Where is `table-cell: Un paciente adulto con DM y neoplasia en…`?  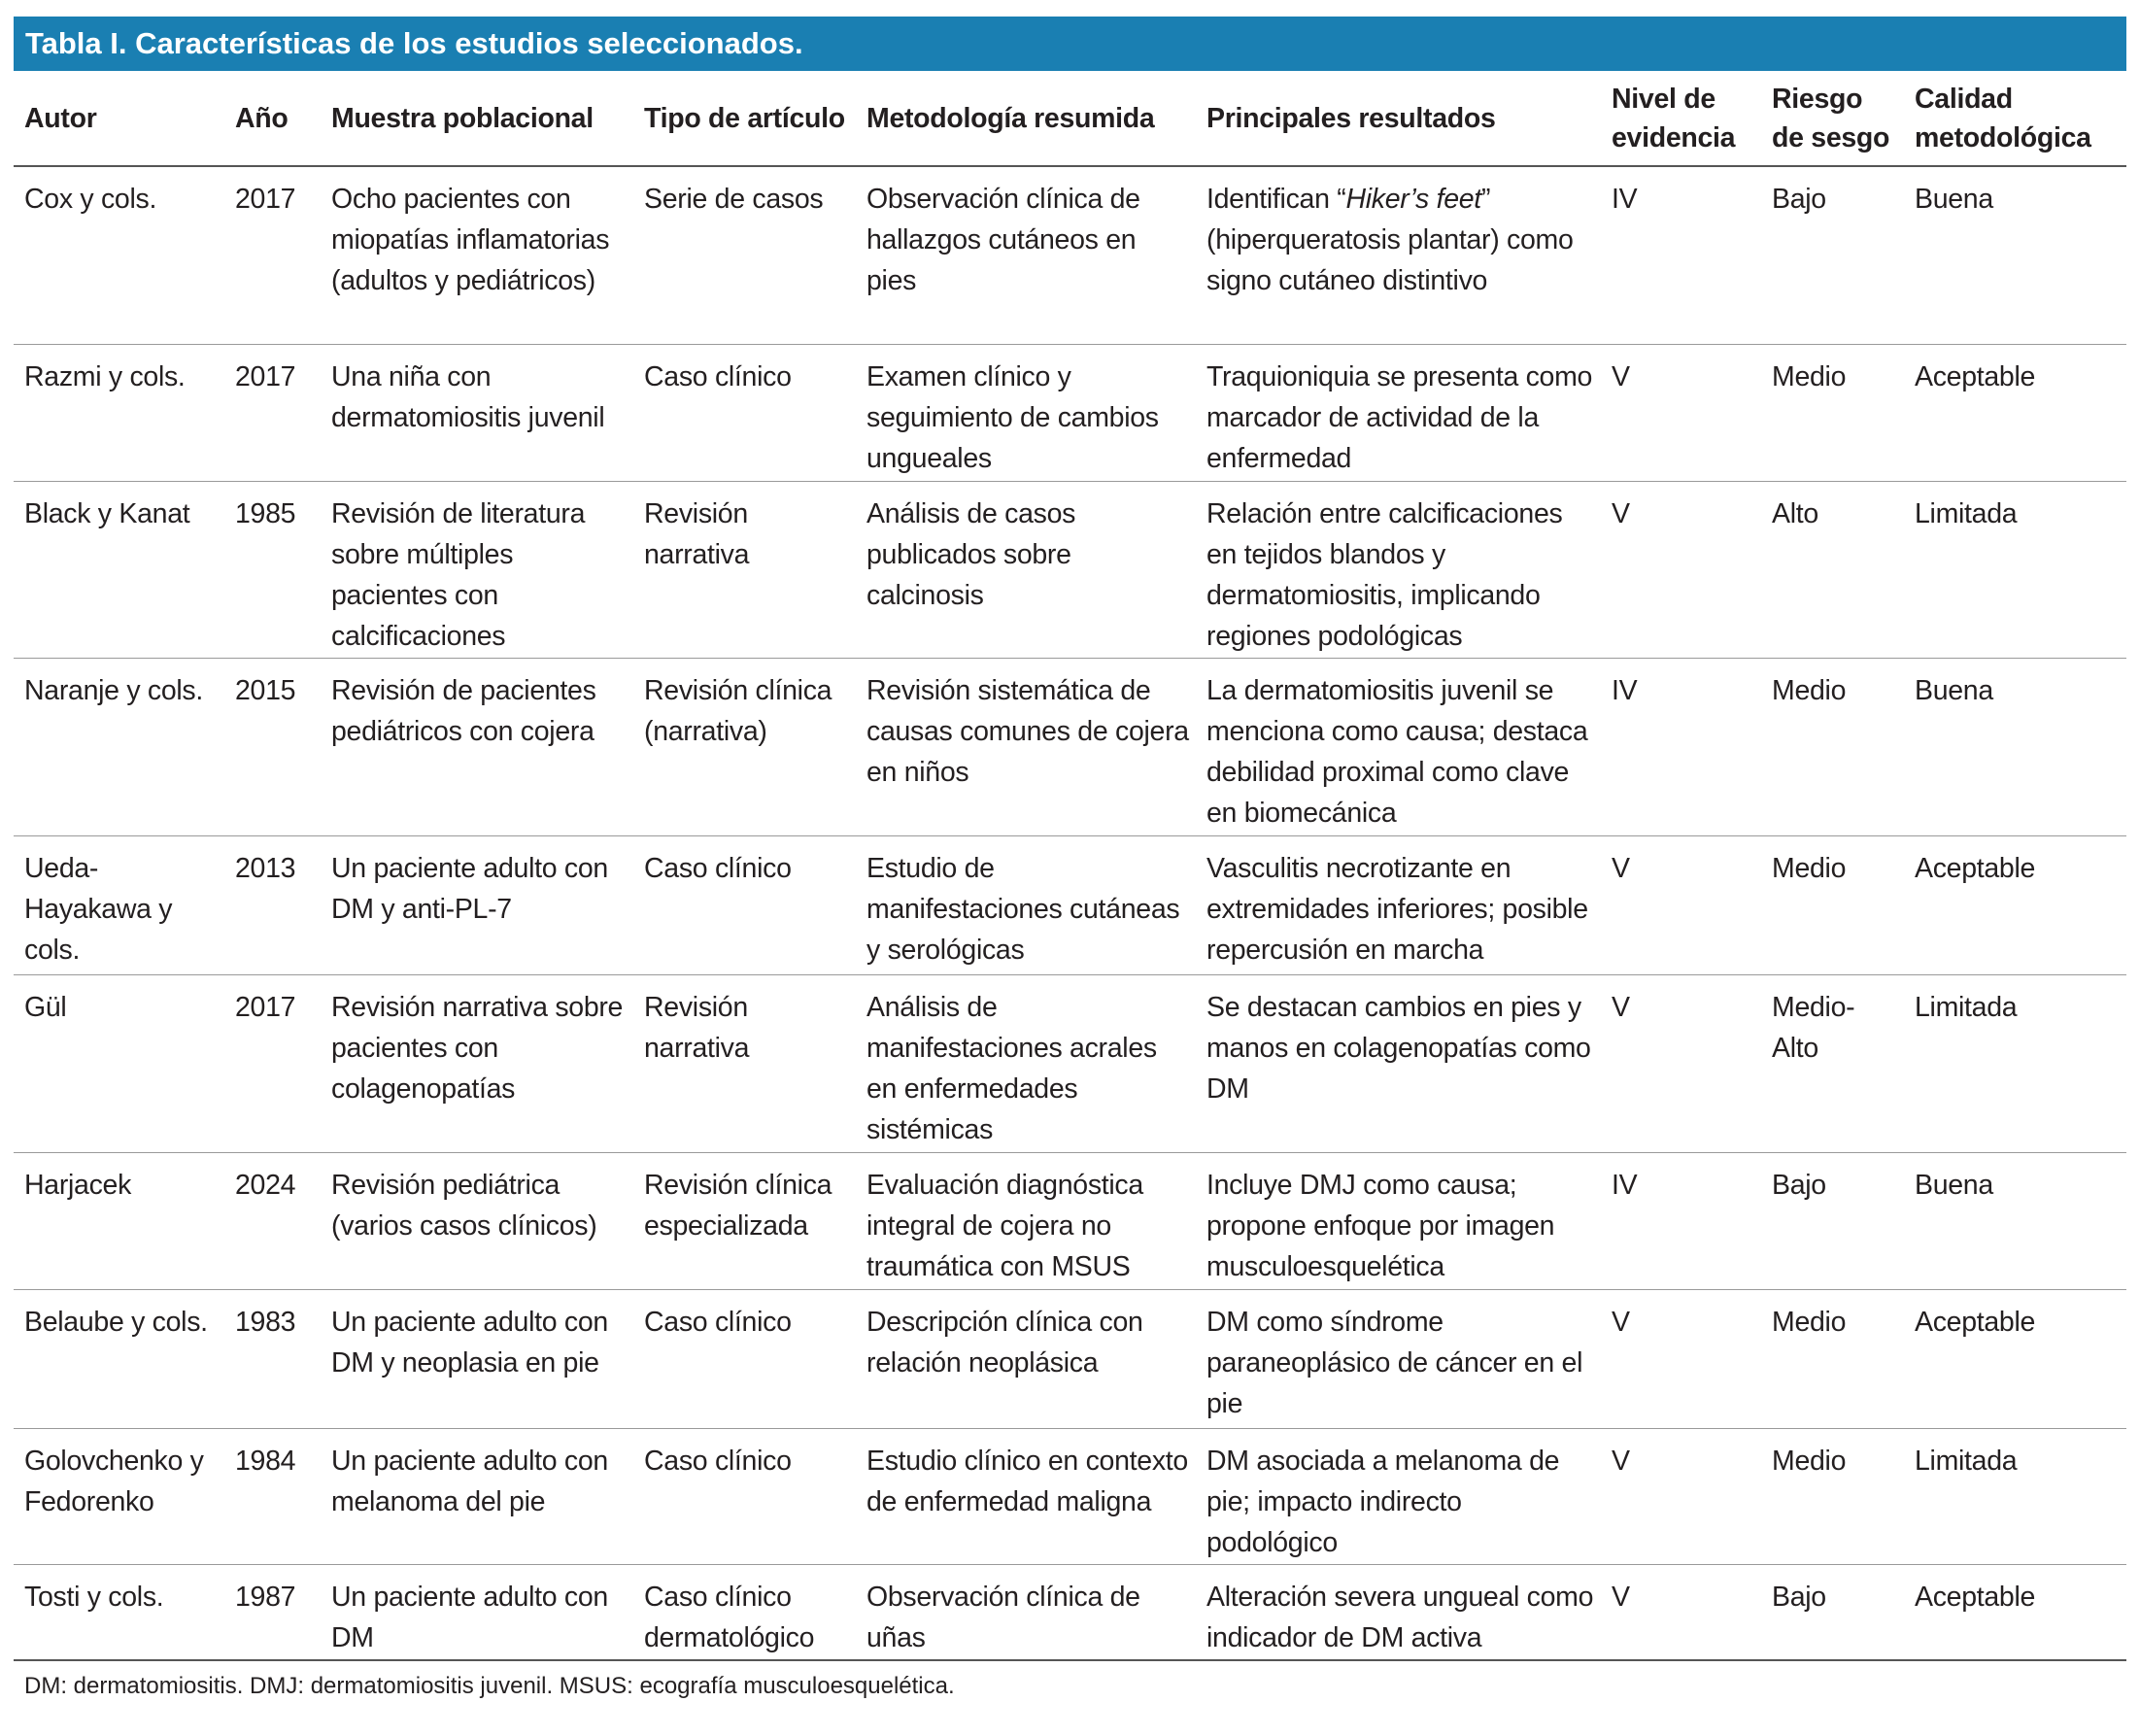 table-cell: Un paciente adulto con DM y neoplasia en… is located at coordinates (469, 1342).